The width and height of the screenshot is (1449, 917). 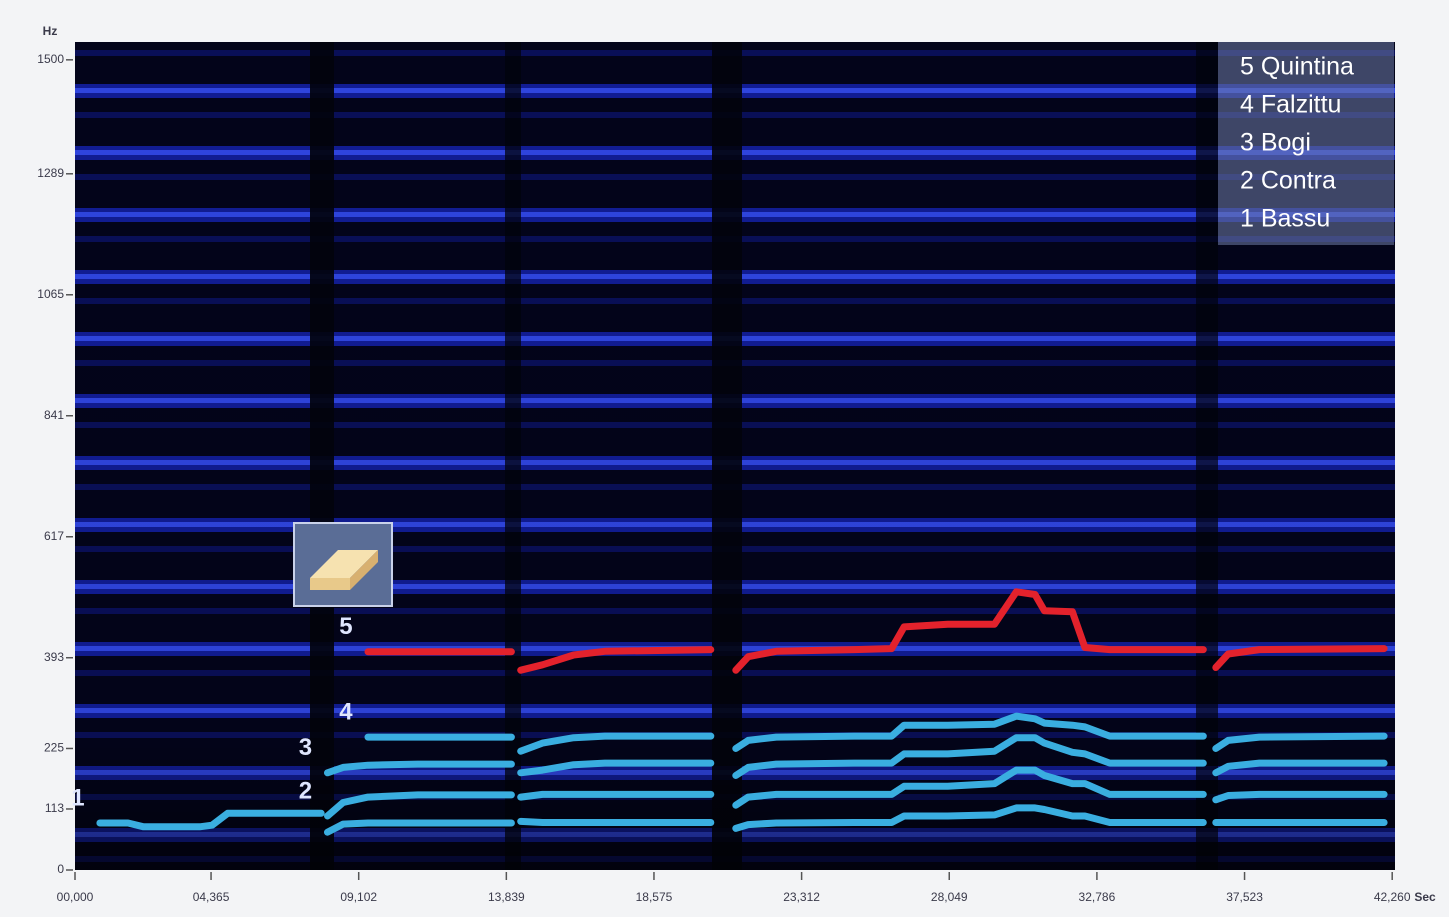 What do you see at coordinates (305, 790) in the screenshot?
I see `voice-label: 2` at bounding box center [305, 790].